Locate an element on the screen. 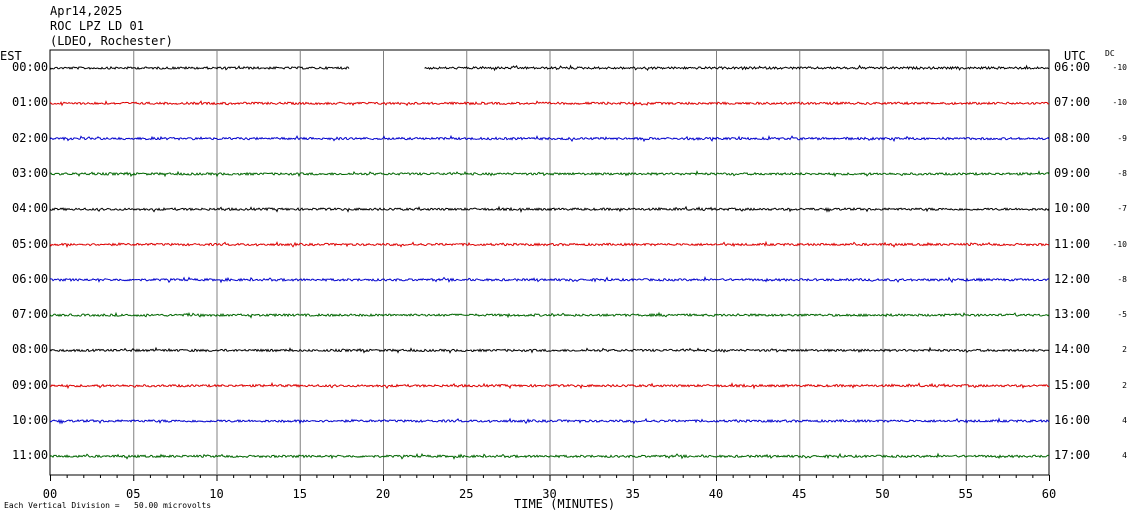  x-tick-label: 15 is located at coordinates (299, 494).